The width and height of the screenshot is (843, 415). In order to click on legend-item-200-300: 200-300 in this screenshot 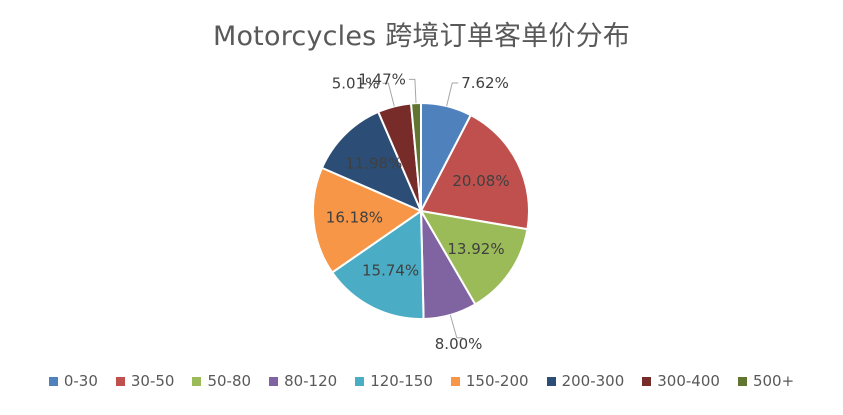, I will do `click(585, 381)`.